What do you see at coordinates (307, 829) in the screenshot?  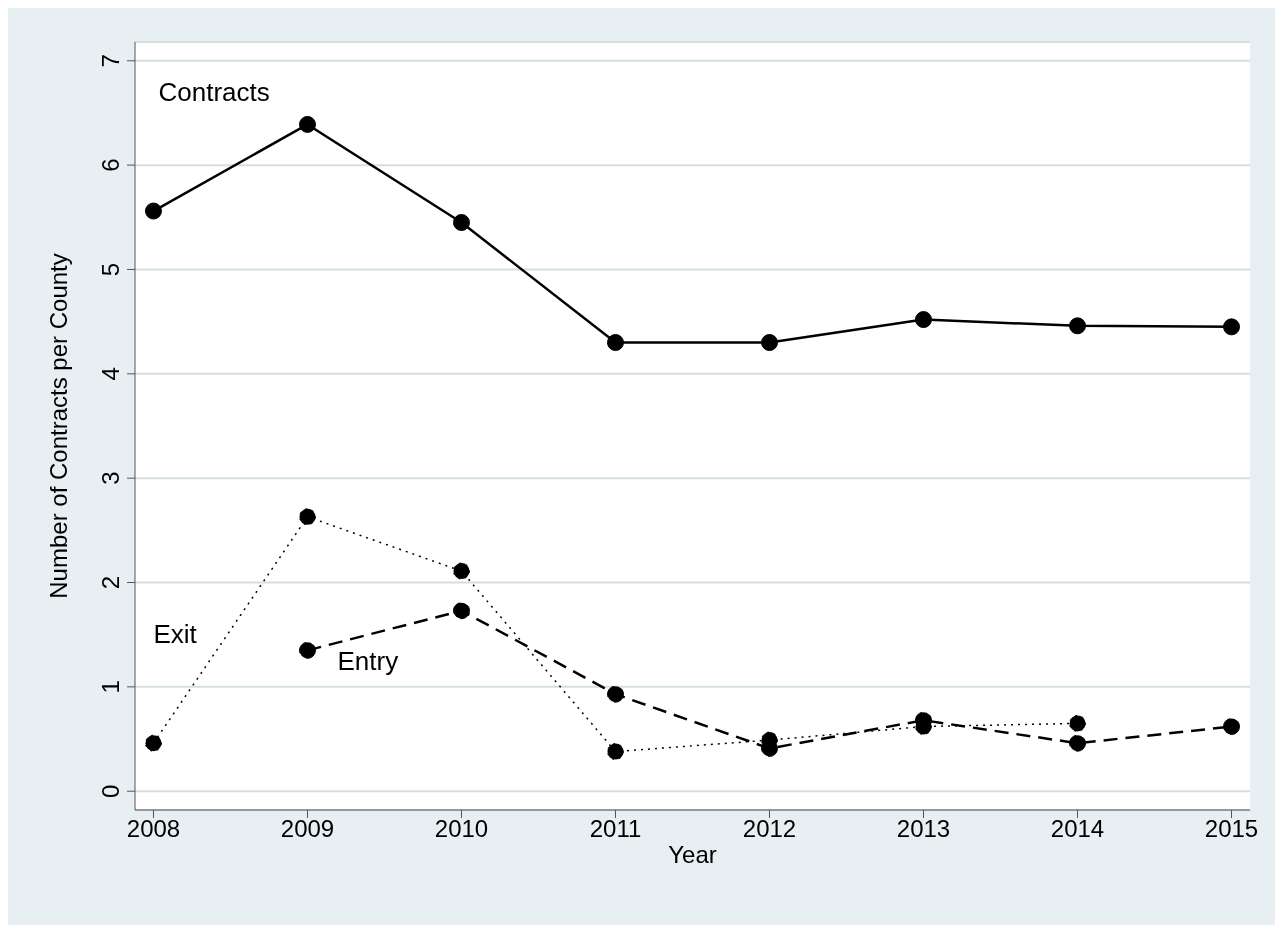 I see `x-tick-label: 2009` at bounding box center [307, 829].